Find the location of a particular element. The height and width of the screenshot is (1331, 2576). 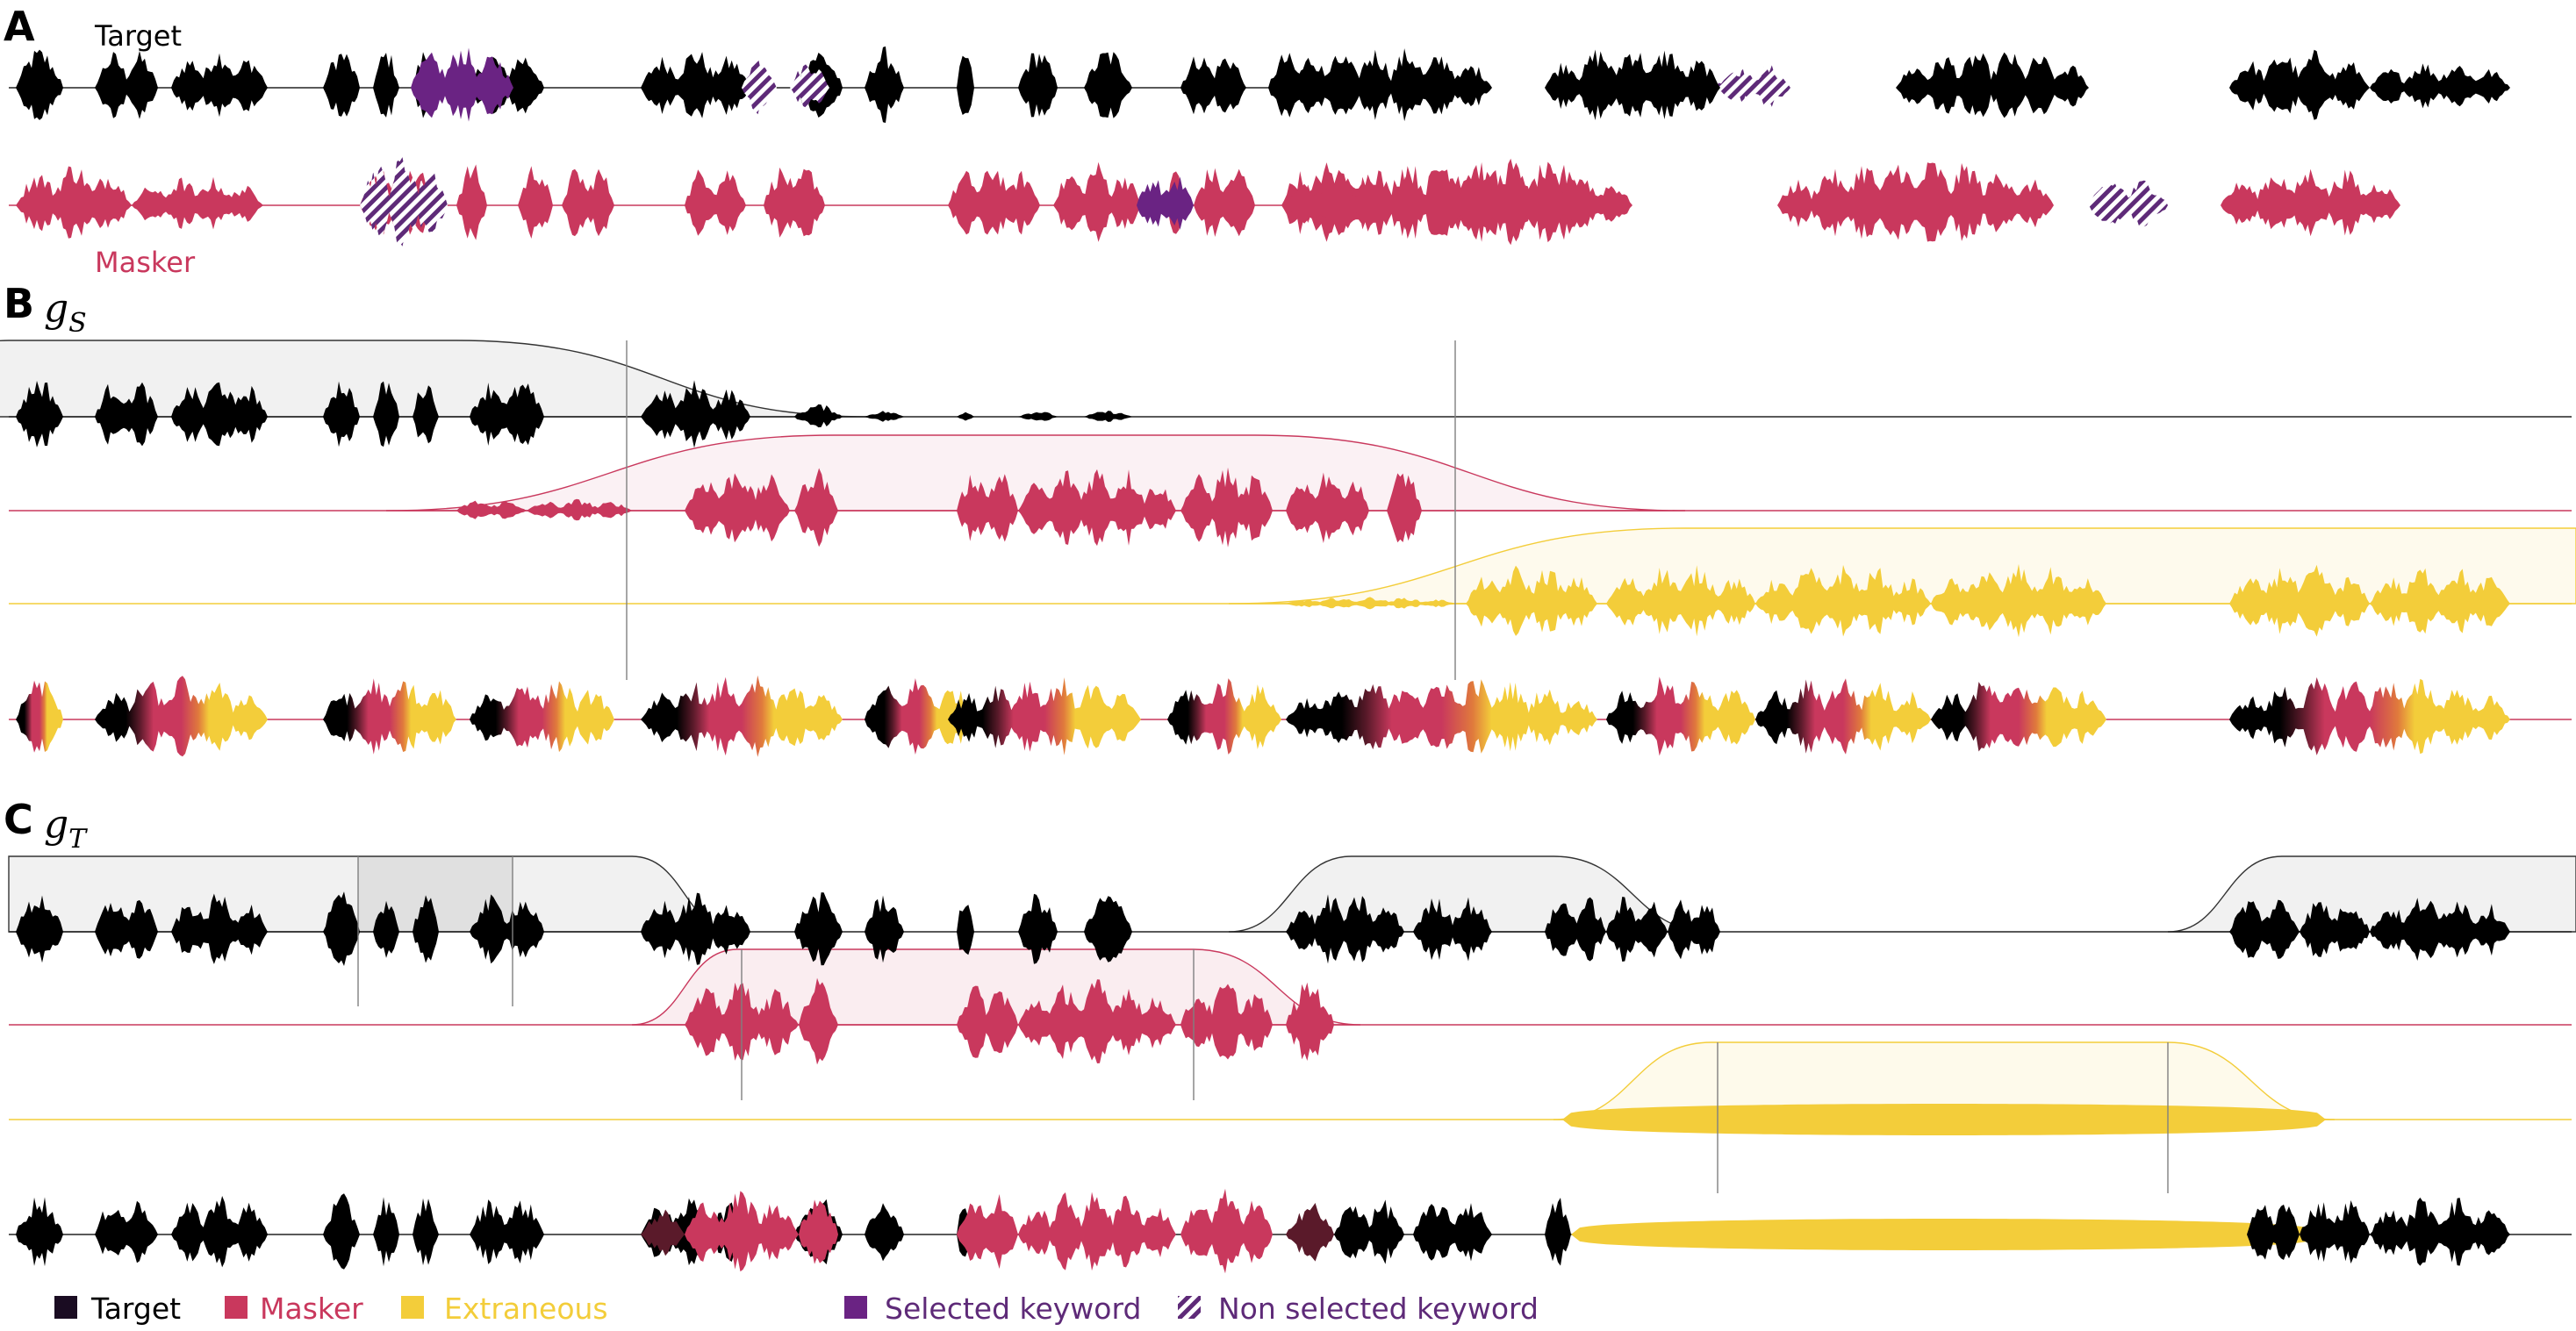

panel-a-letter: A is located at coordinates (19, 26).